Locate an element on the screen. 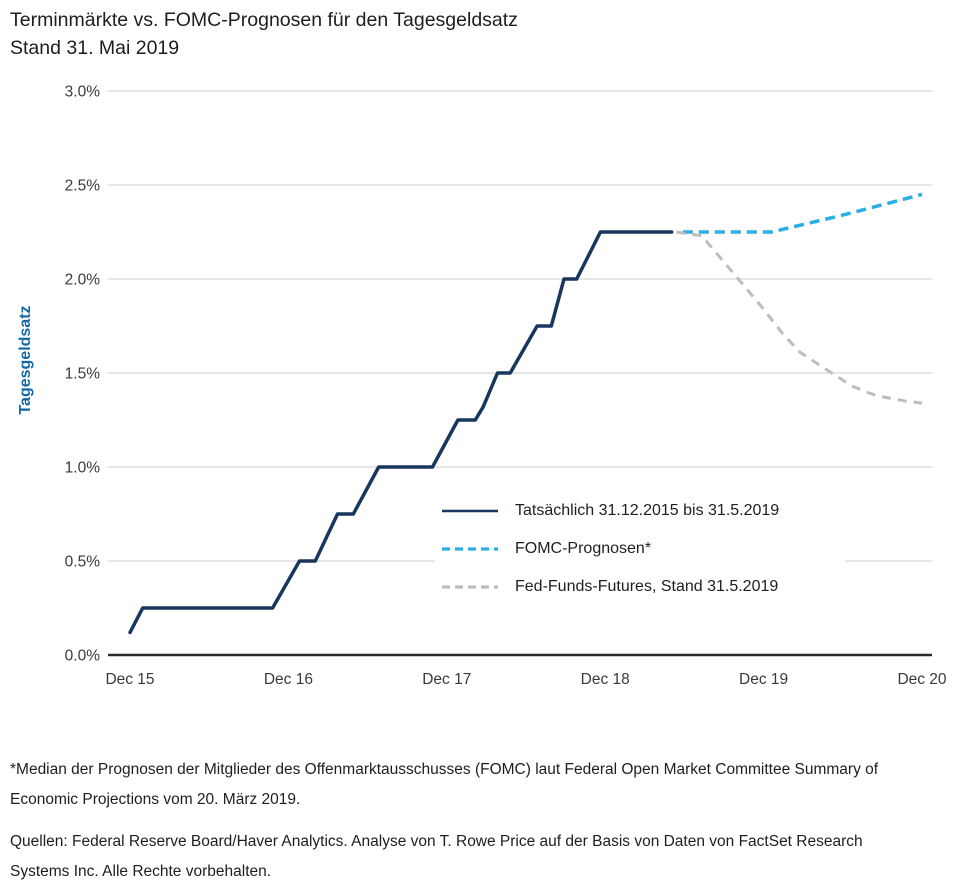 This screenshot has height=892, width=960. page-subtitle: Stand 31. Mai 2019 is located at coordinates (95, 48).